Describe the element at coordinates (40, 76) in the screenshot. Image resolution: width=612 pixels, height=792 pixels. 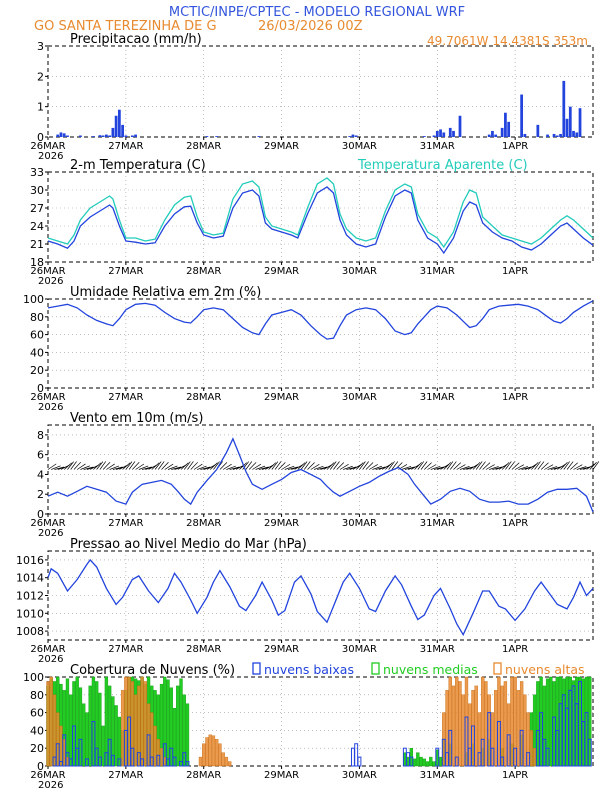
I see `precip-ytick-label: 2` at that location.